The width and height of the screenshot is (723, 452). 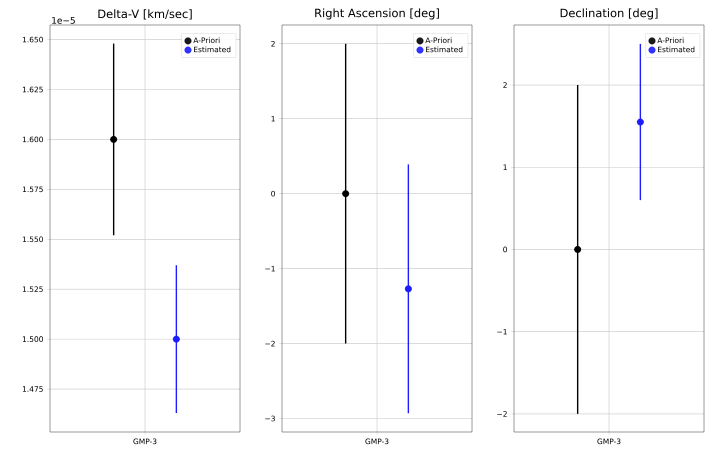 What do you see at coordinates (609, 14) in the screenshot?
I see `chart-title: Declination [deg]` at bounding box center [609, 14].